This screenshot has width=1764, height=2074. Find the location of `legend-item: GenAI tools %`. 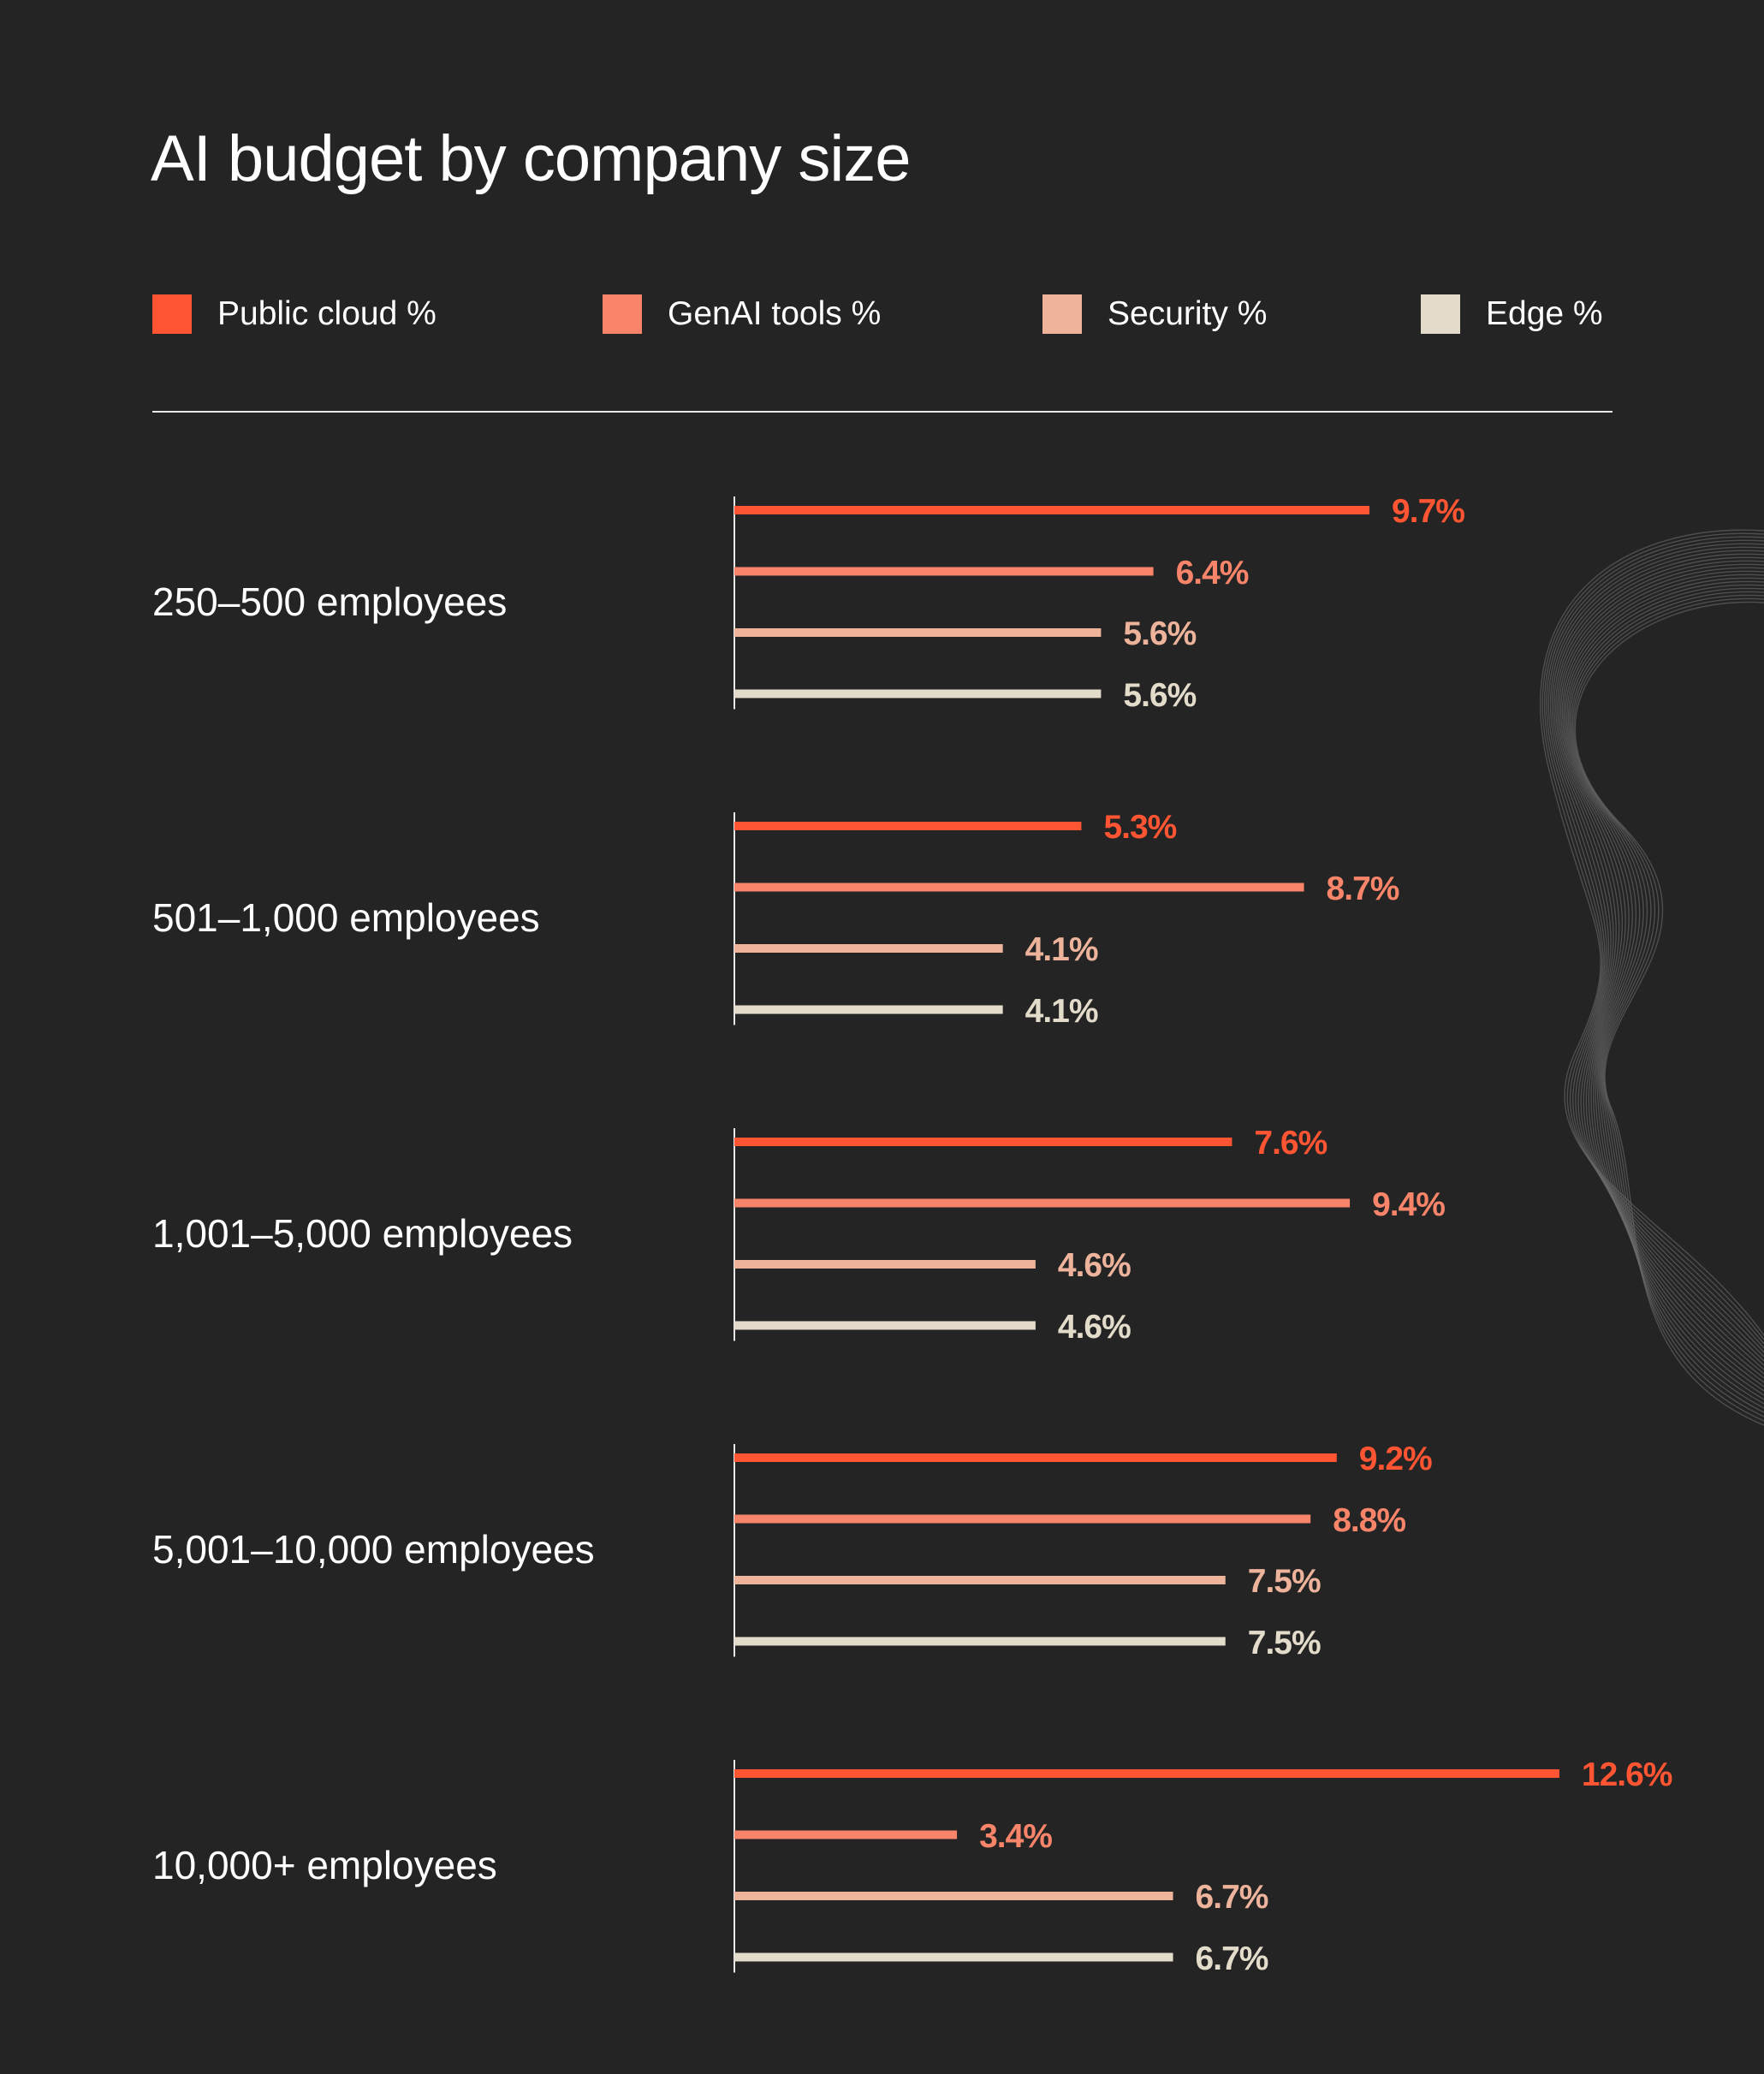

legend-item: GenAI tools % is located at coordinates (742, 314).